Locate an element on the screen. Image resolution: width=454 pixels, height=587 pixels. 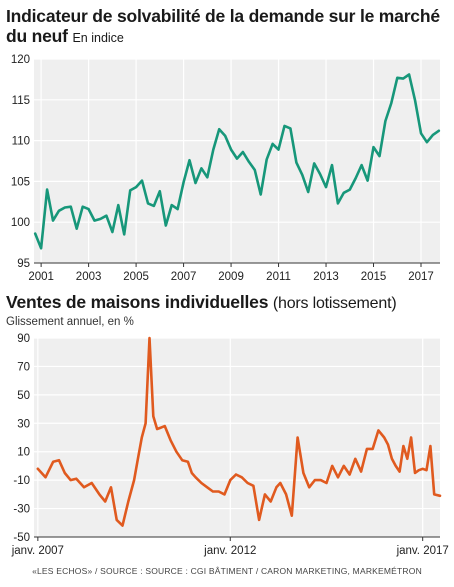
chart1-y-tick-label: 115 is located at coordinates (21, 101).